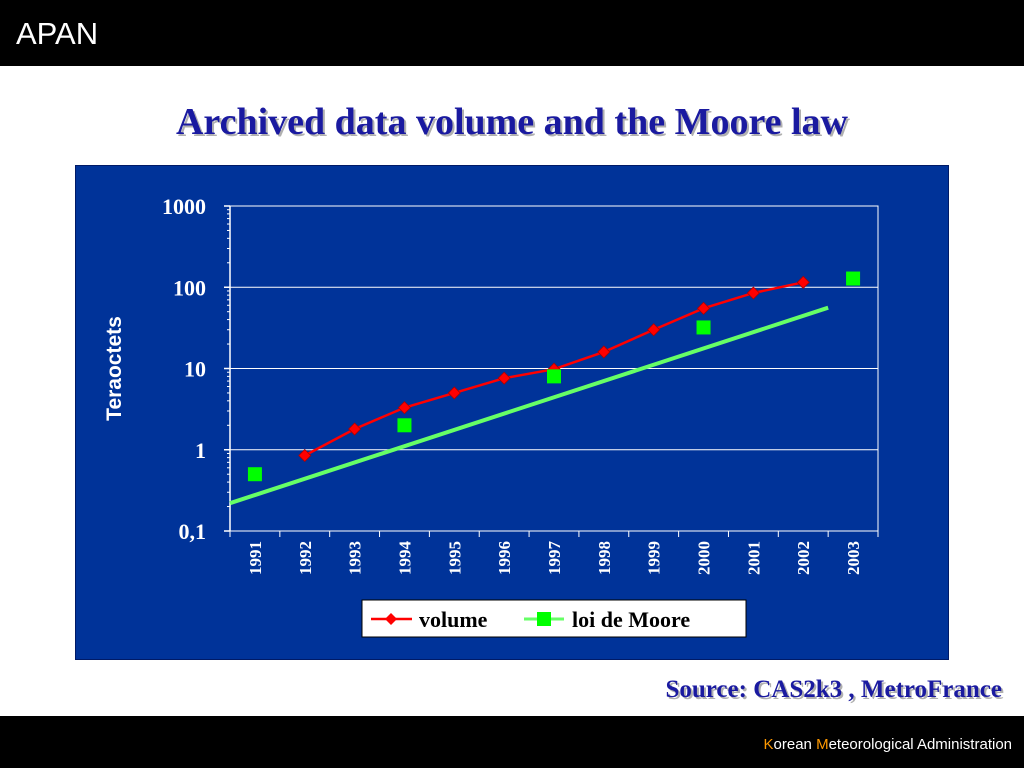  Describe the element at coordinates (511, 122) in the screenshot. I see `slide-title: Archived data volume and the Moore law` at that location.